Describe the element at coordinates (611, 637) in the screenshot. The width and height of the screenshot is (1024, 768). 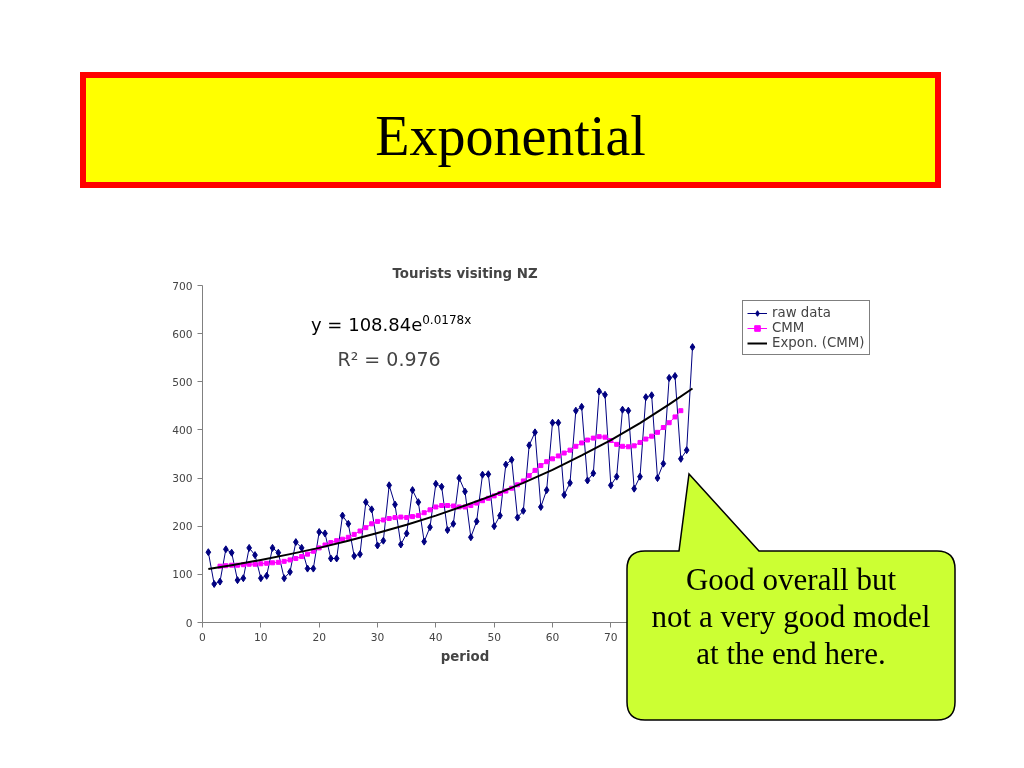
I see `x-tick-label: 70` at that location.